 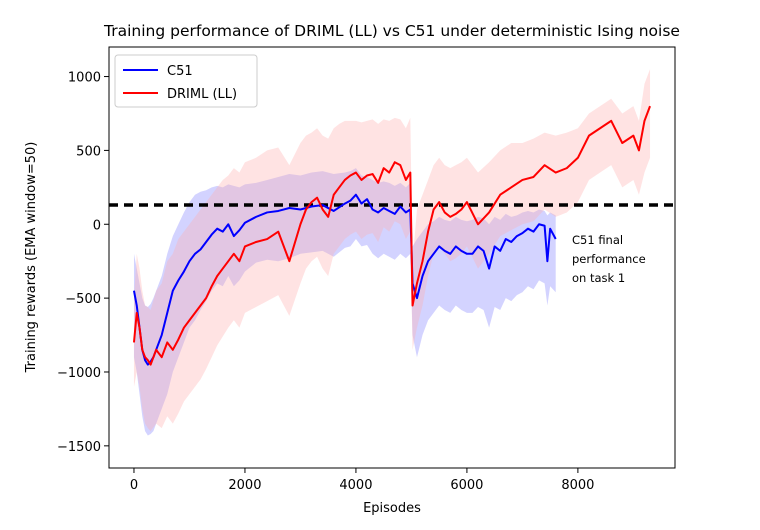 I want to click on y-tick-label: 500, so click(x=88, y=151).